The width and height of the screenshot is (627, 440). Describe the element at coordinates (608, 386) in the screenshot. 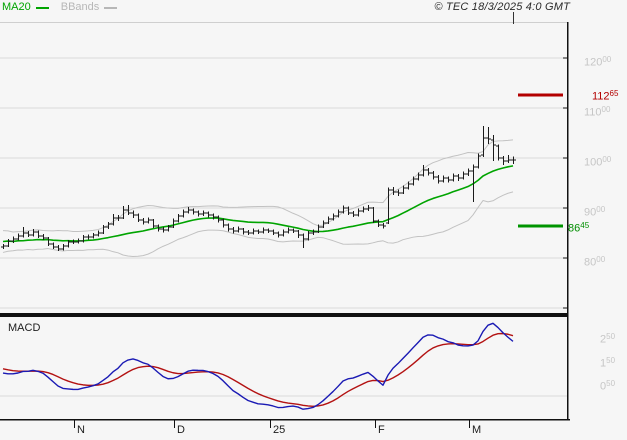

I see `macd-label-050: 050` at that location.